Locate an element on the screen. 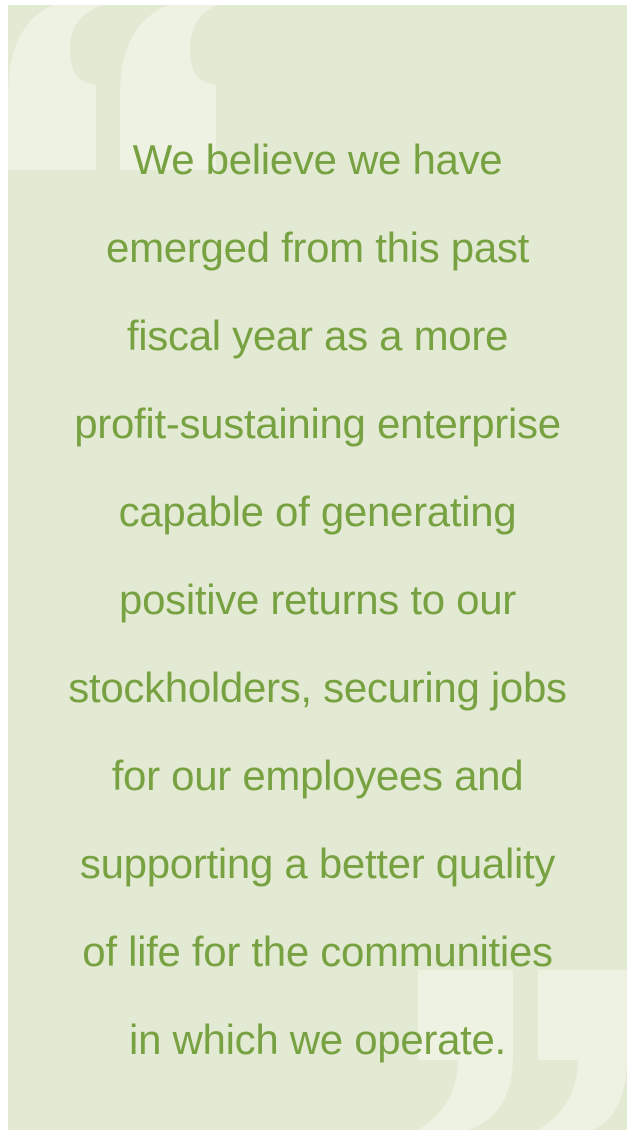 Image resolution: width=627 pixels, height=1135 pixels. quote-line: emerged from this past is located at coordinates (317, 247).